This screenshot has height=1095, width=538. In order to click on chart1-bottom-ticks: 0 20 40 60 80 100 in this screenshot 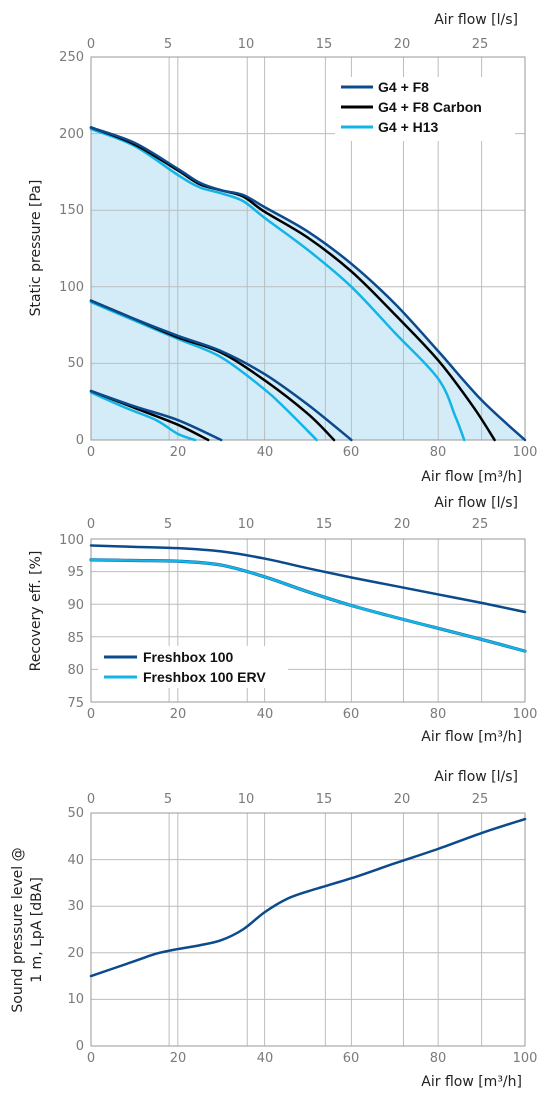, I will do `click(312, 452)`.